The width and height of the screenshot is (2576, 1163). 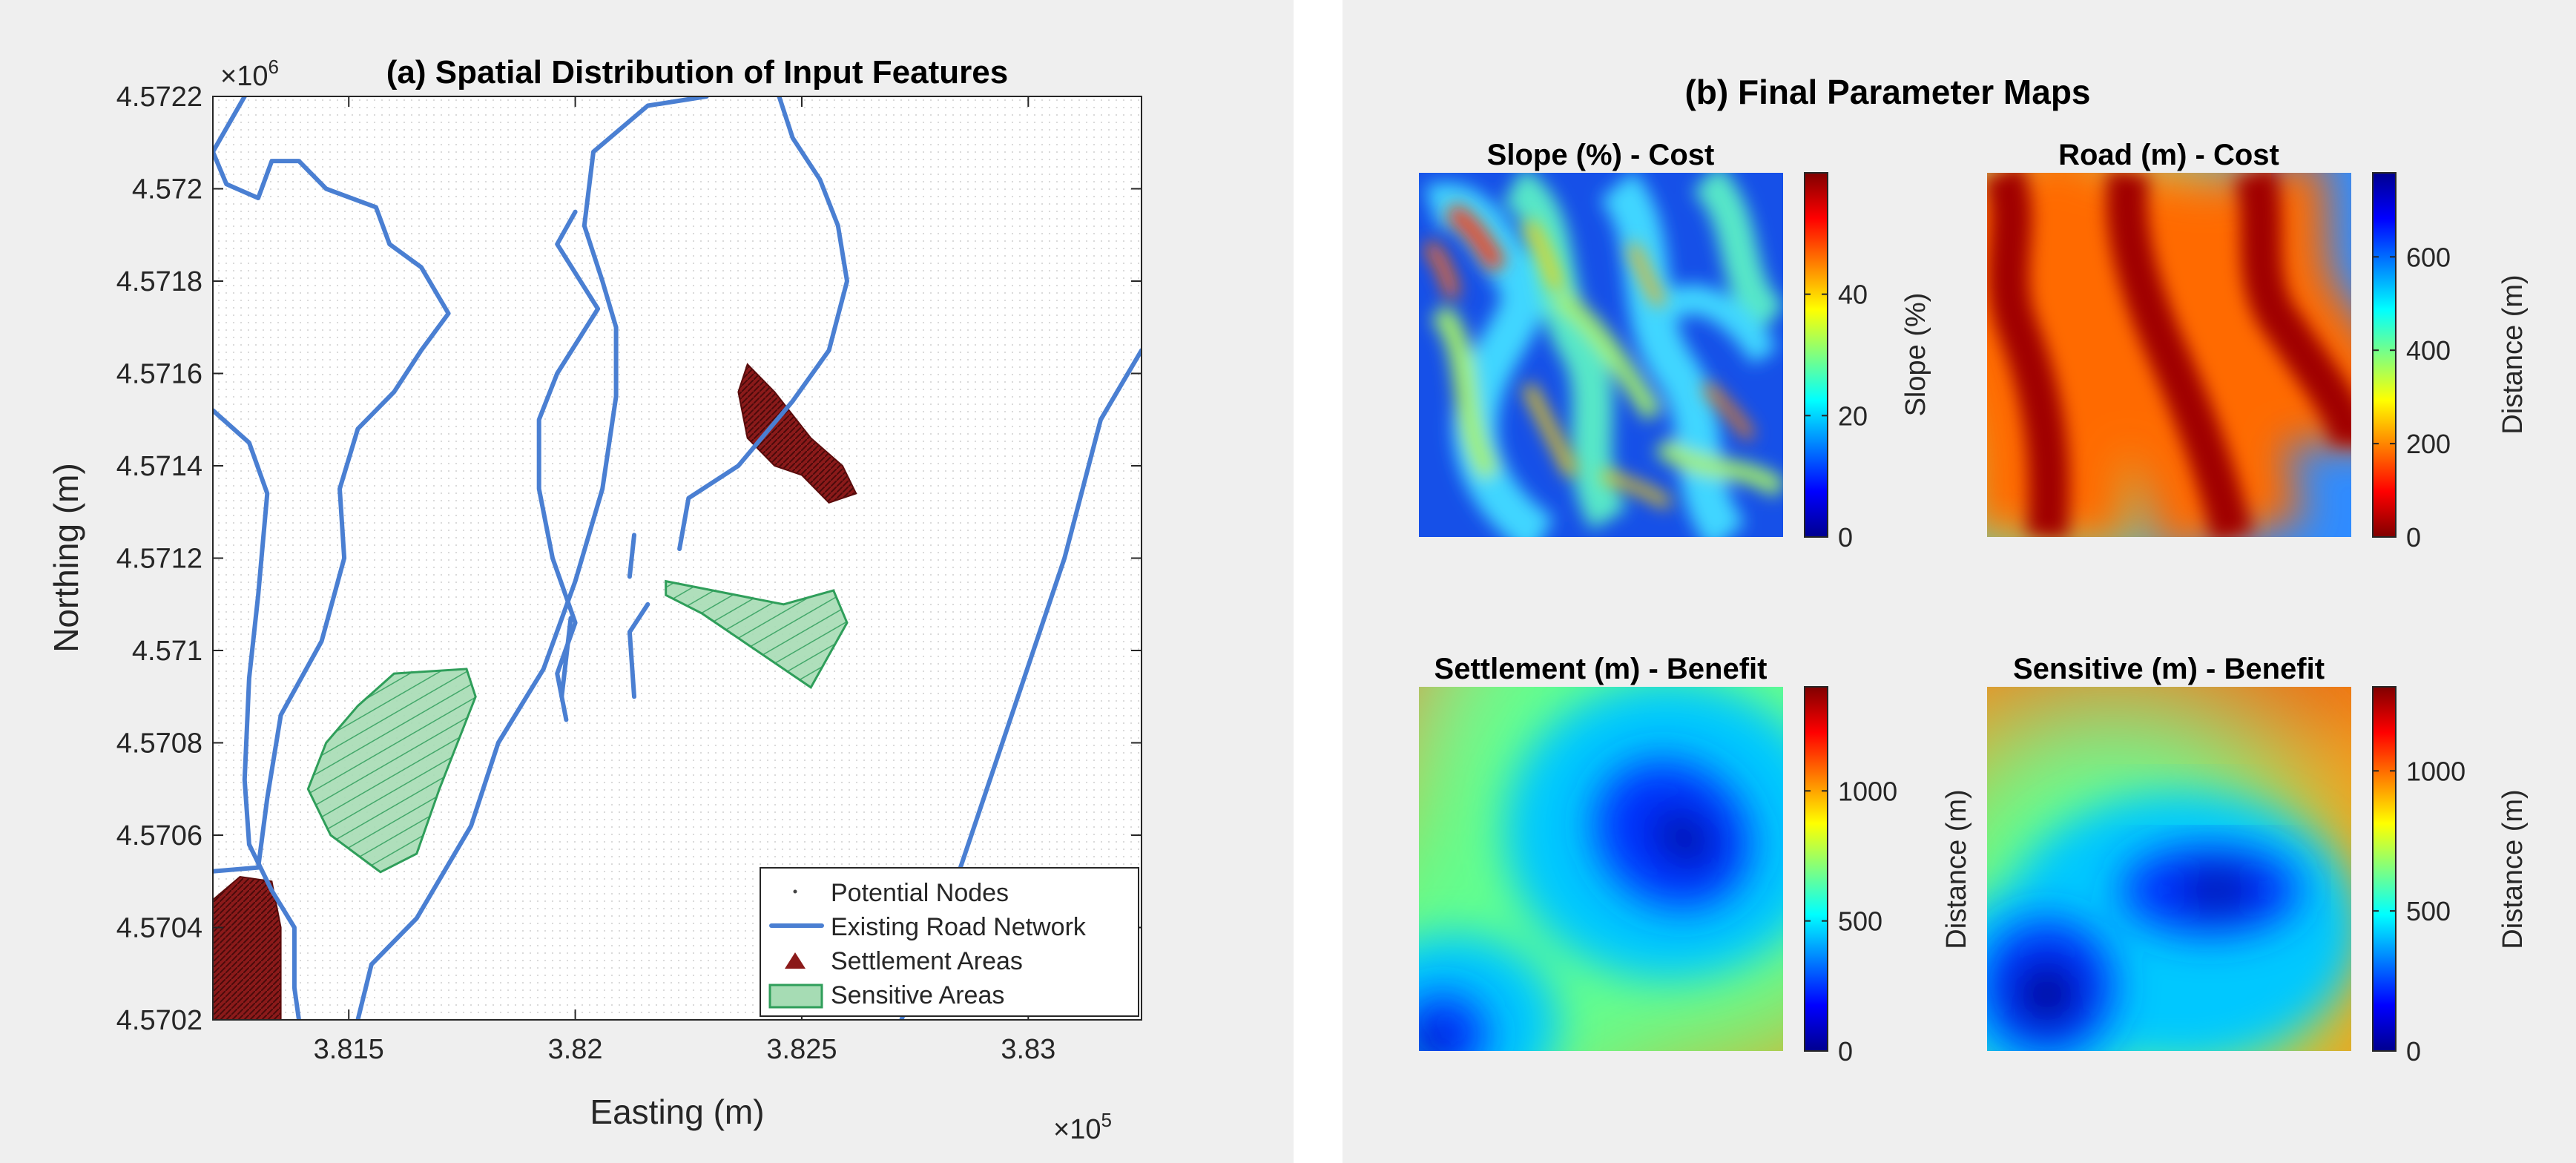 What do you see at coordinates (1601, 355) in the screenshot?
I see `slope-heatmap` at bounding box center [1601, 355].